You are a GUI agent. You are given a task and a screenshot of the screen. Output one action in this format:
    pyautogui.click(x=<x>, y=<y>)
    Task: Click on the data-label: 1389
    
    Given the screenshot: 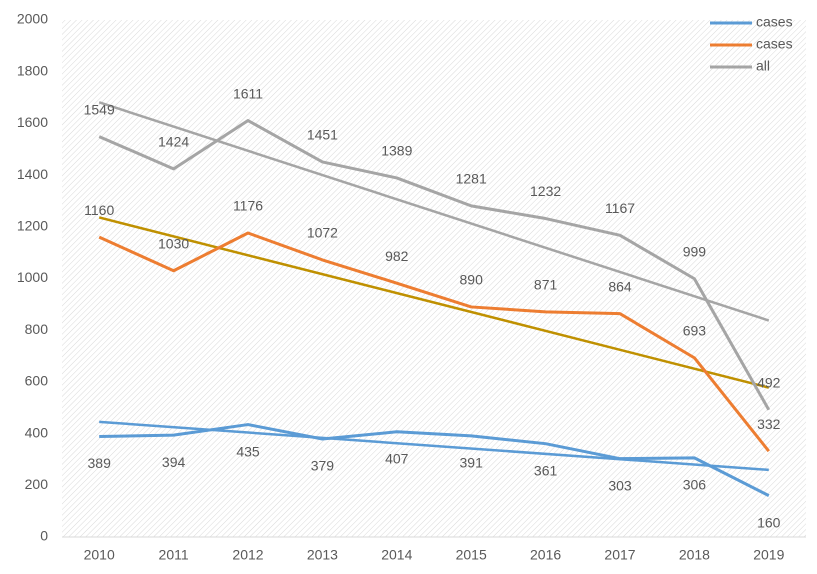 What is the action you would take?
    pyautogui.click(x=396, y=151)
    